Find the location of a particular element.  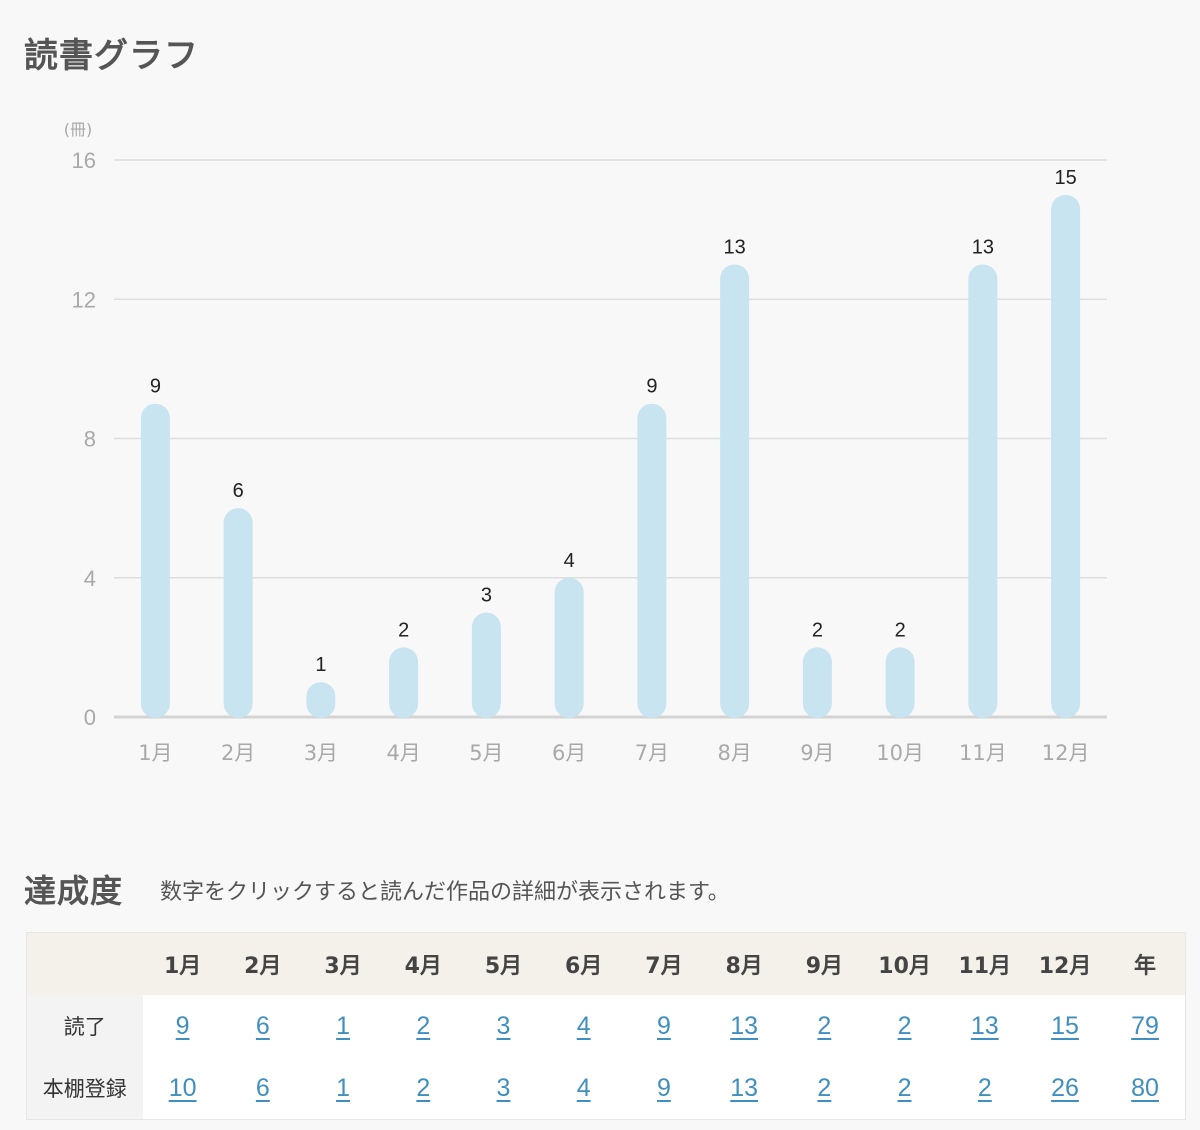

bar-value-label: 3 is located at coordinates (486, 596).